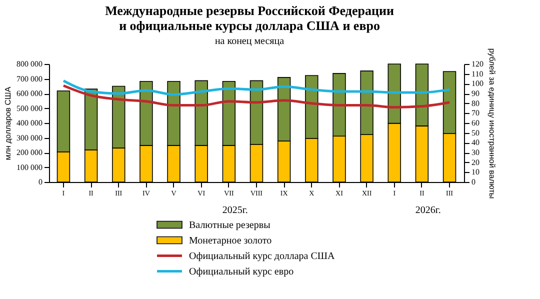 The width and height of the screenshot is (540, 299). I want to click on y2-tick-label: 60, so click(476, 123).